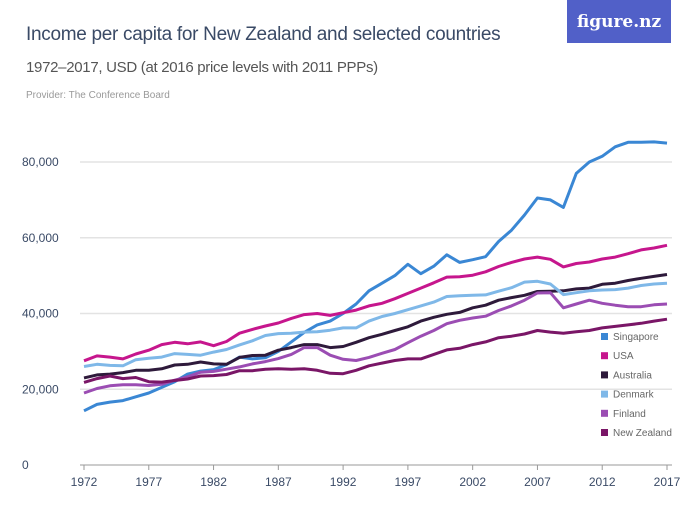 The image size is (700, 525). What do you see at coordinates (343, 482) in the screenshot?
I see `x-tick-label: 1992` at bounding box center [343, 482].